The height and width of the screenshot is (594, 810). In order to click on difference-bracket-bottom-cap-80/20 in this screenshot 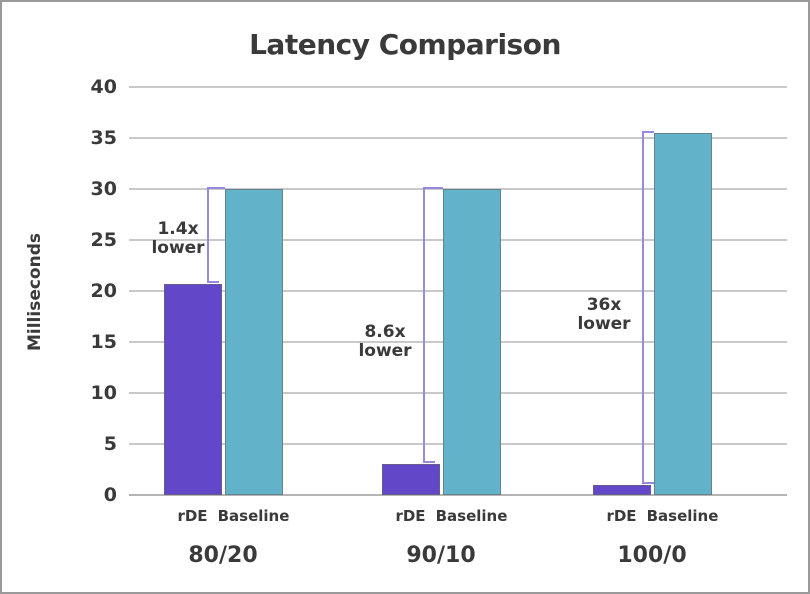, I will do `click(213, 282)`.